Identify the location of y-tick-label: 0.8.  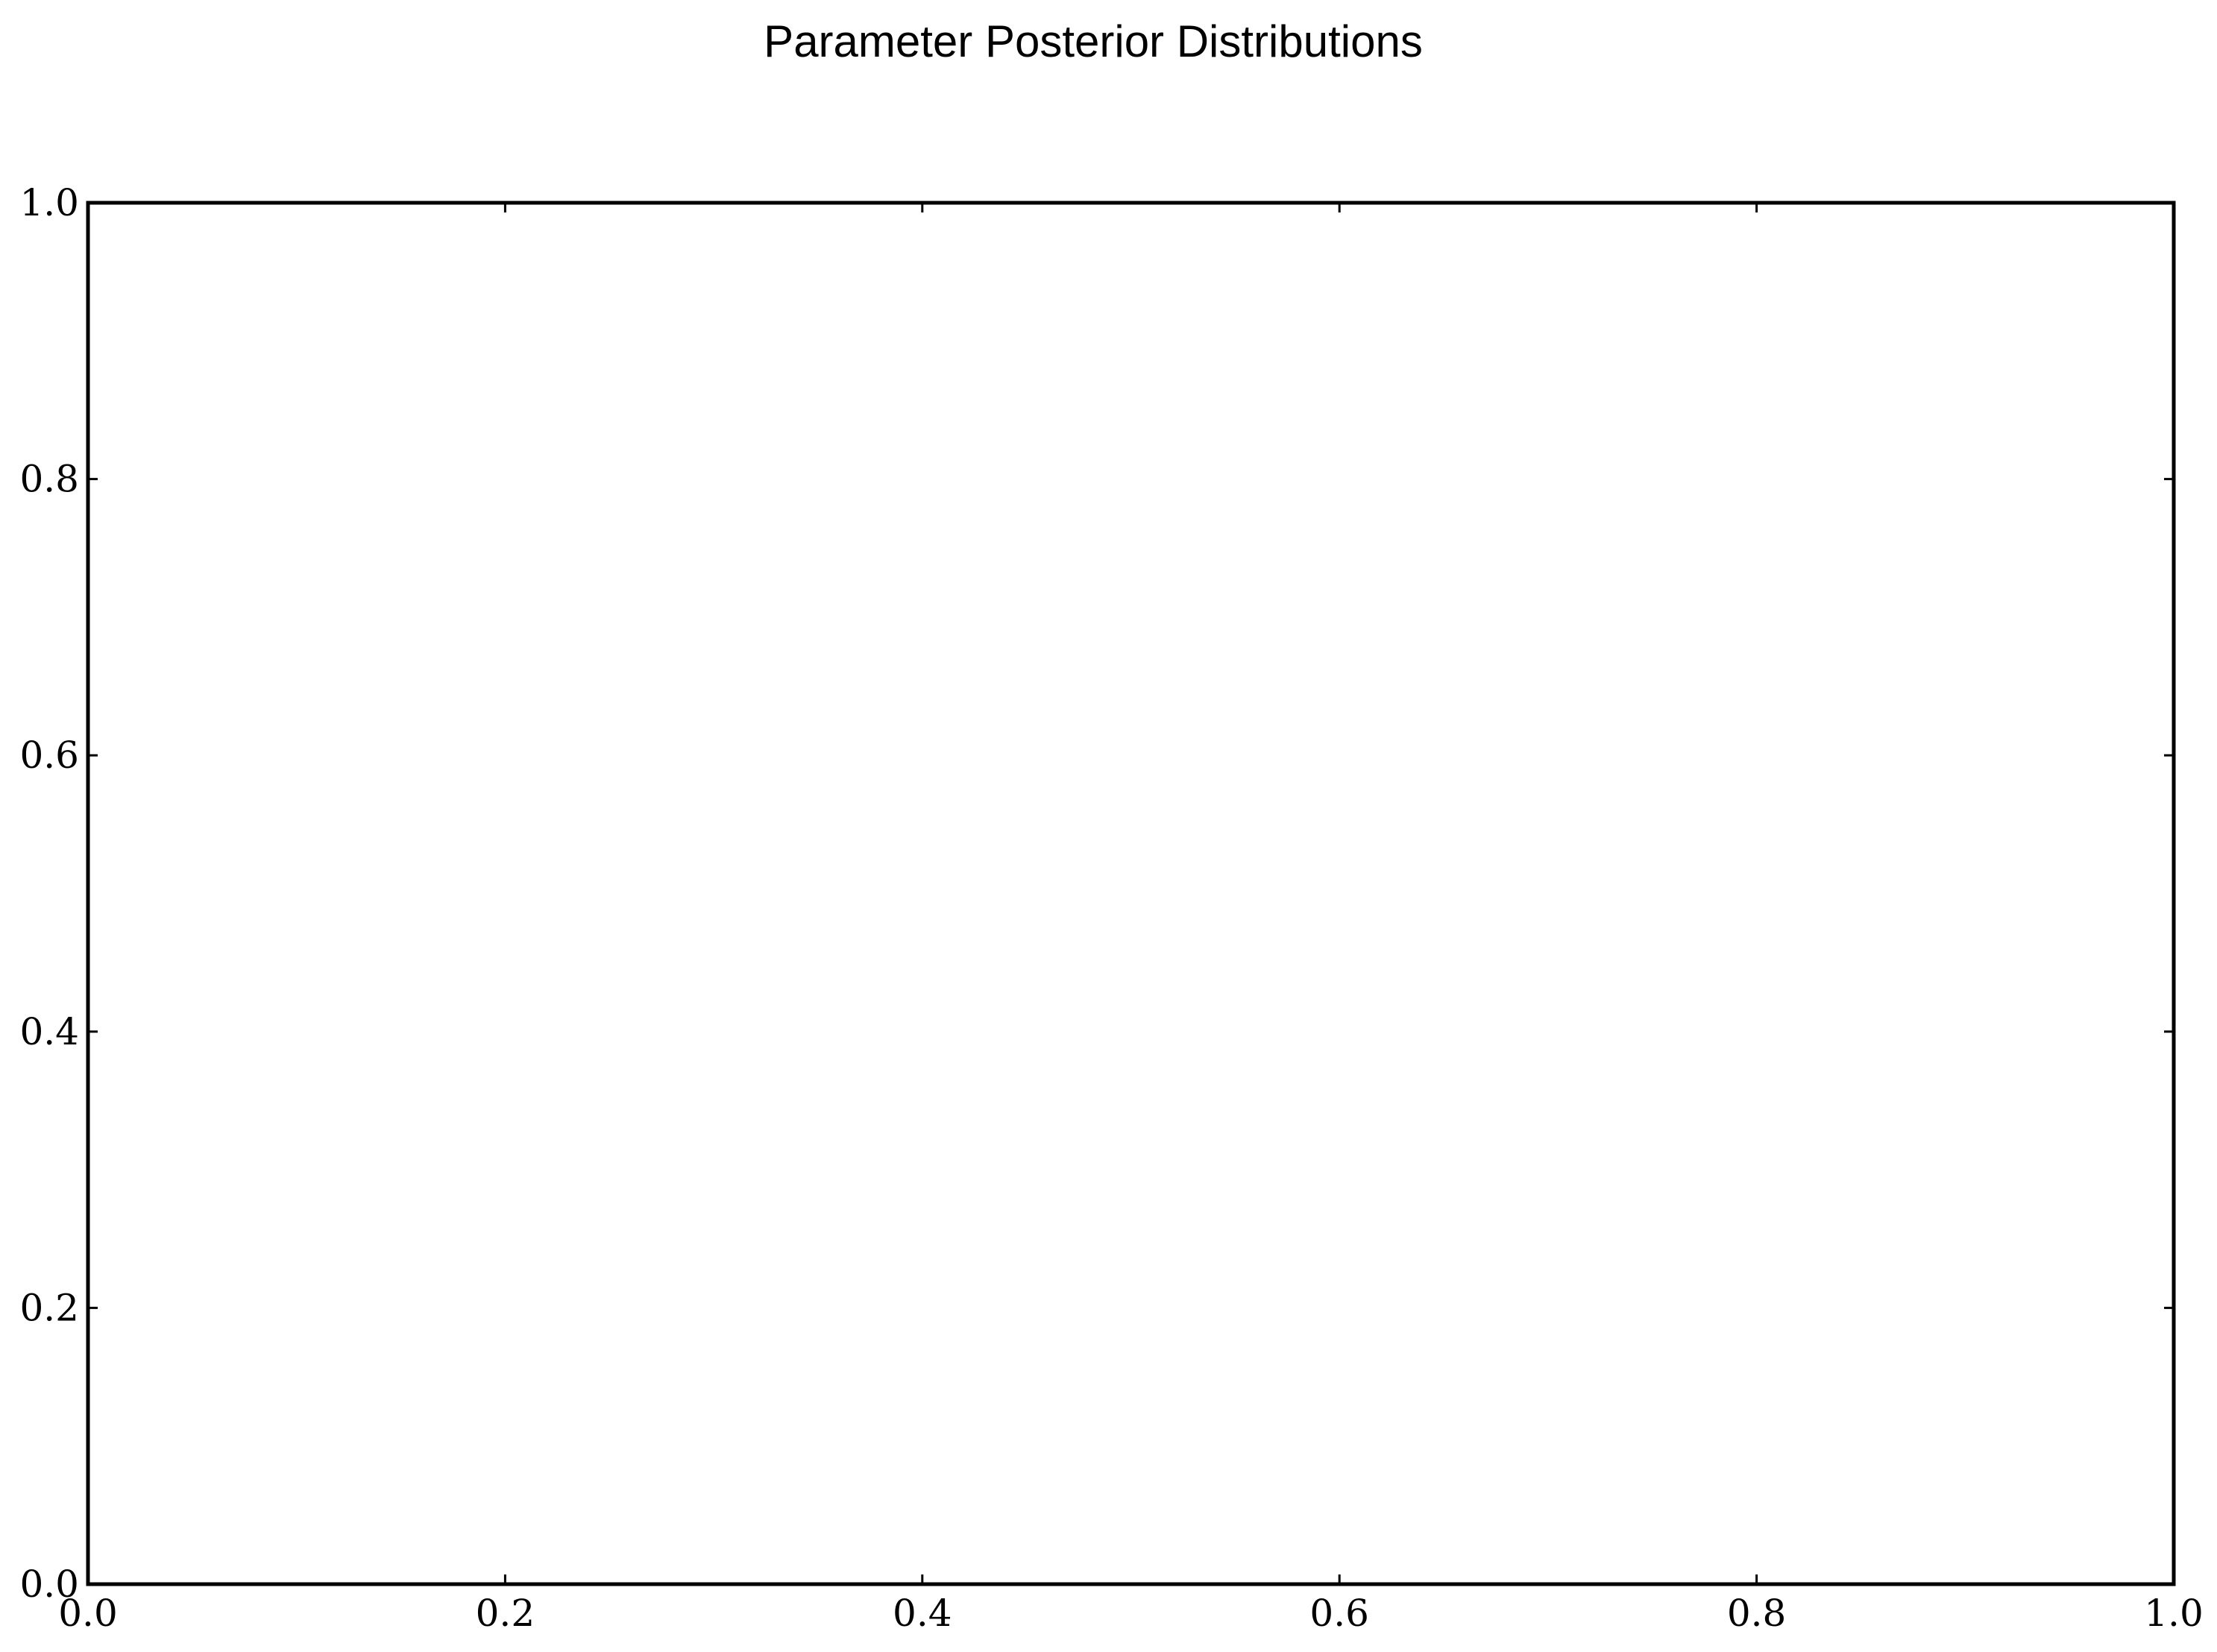
(49, 480).